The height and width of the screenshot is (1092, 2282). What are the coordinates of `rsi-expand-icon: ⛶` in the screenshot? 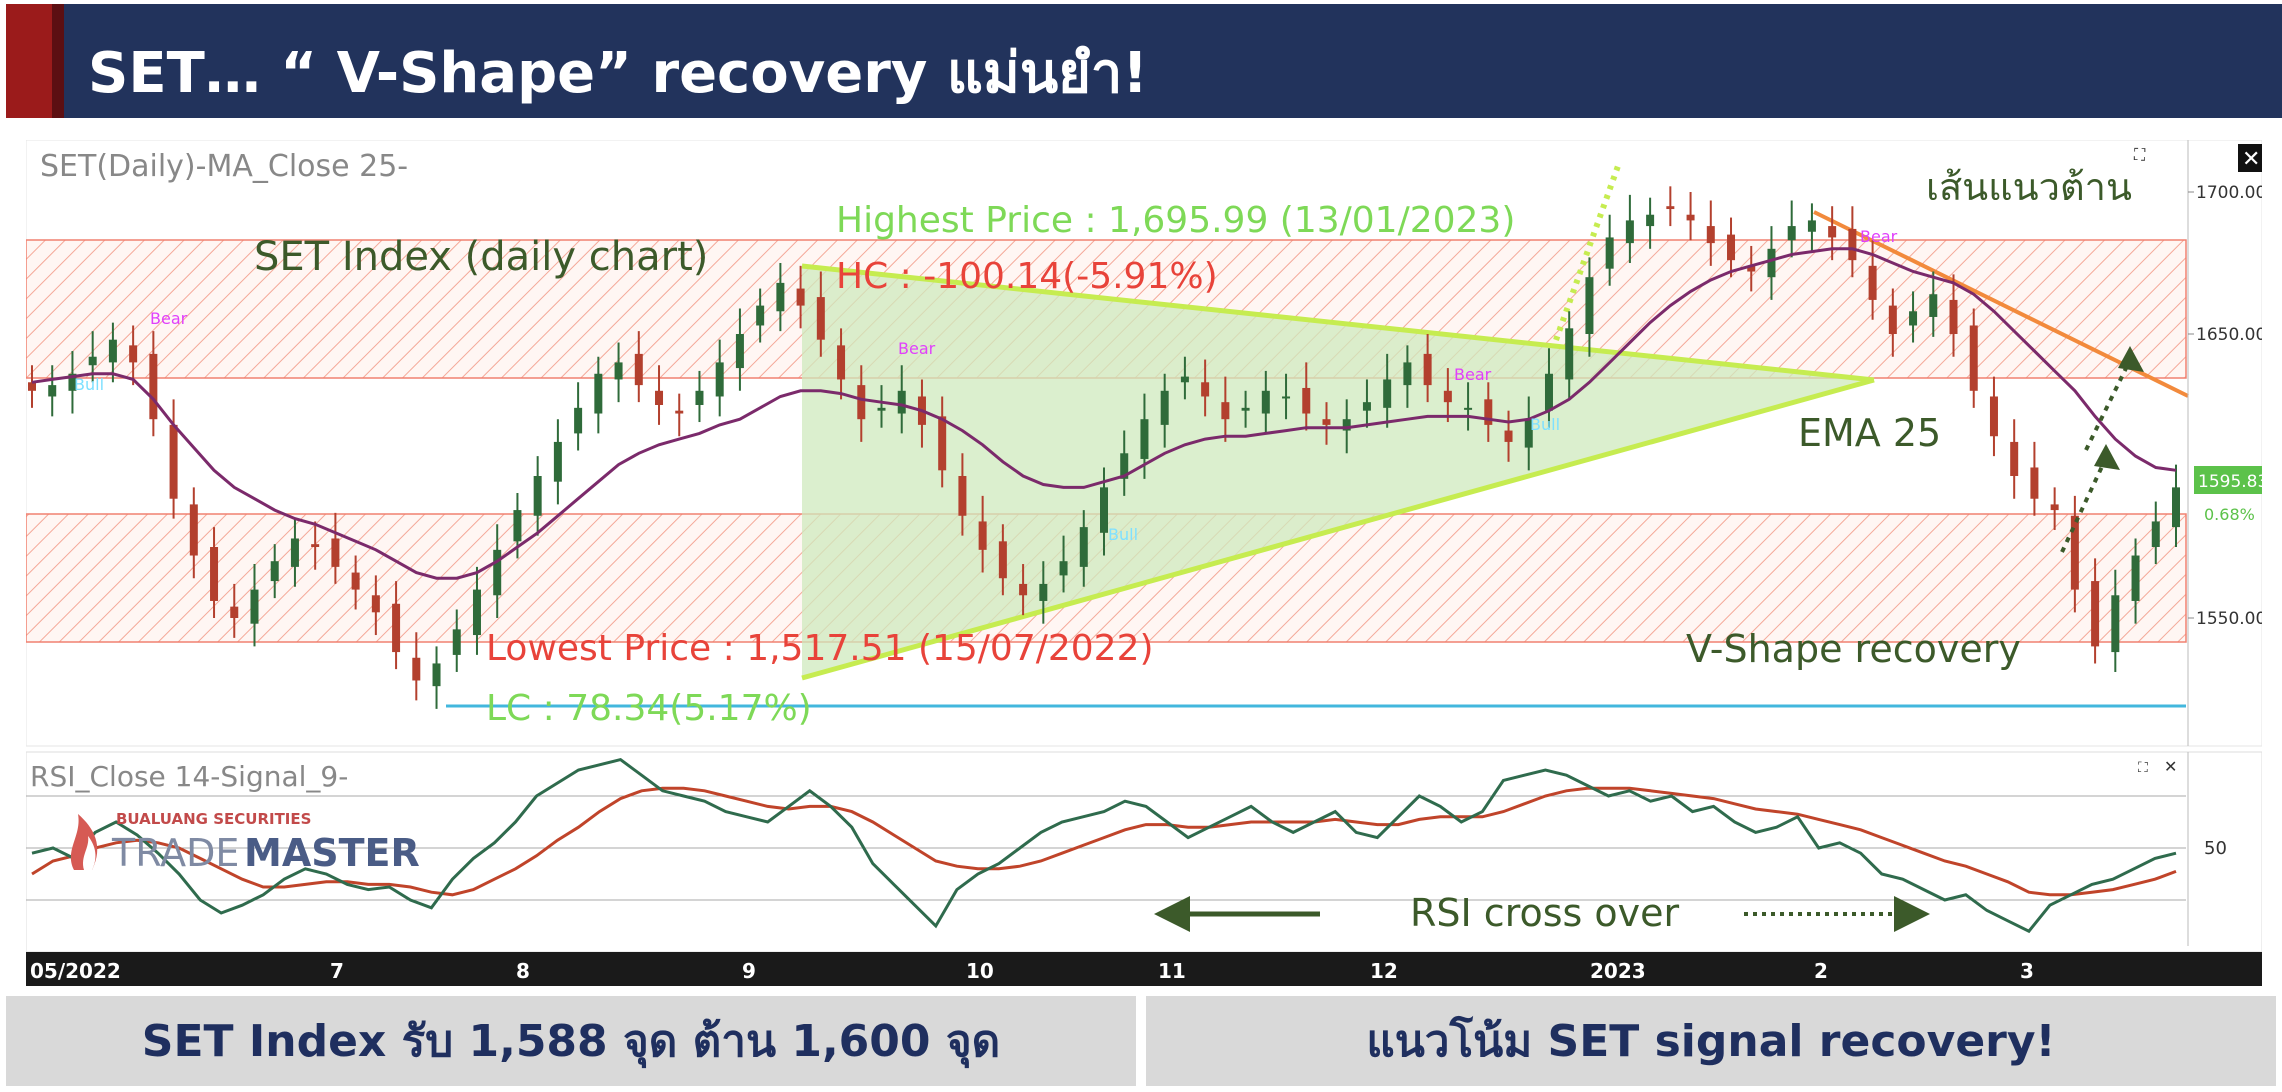 It's located at (2143, 768).